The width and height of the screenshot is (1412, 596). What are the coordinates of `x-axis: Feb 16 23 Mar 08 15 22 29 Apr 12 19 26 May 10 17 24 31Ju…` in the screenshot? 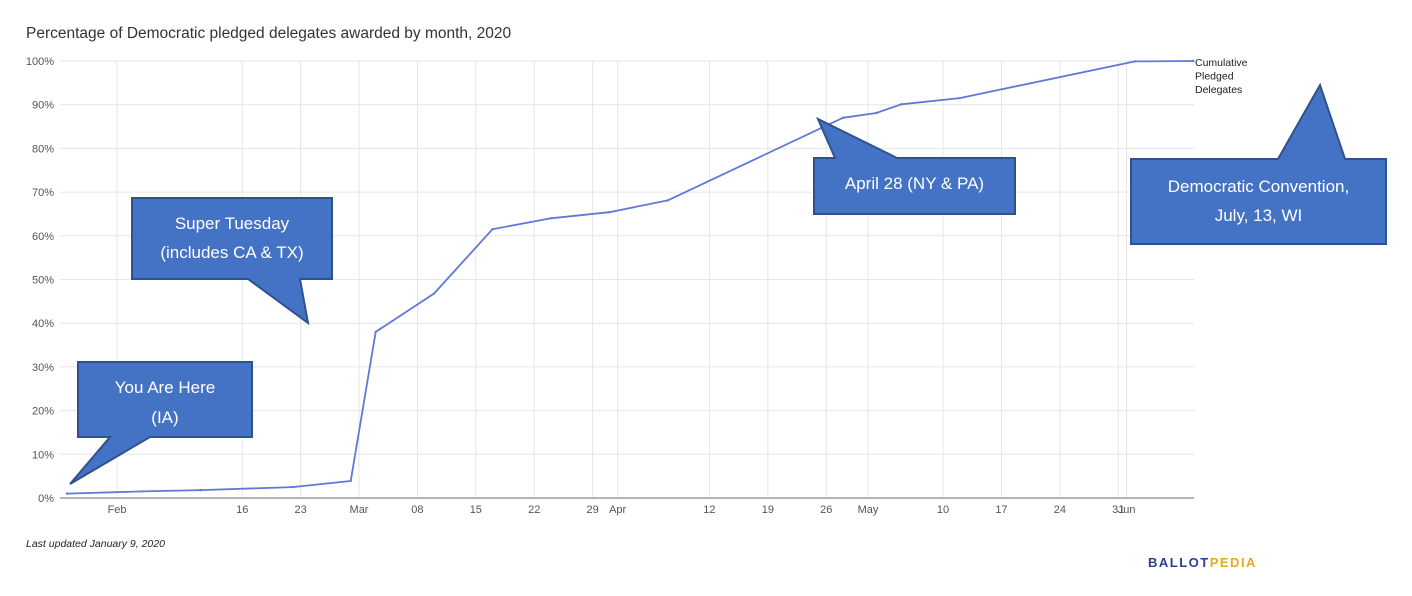 It's located at (627, 506).